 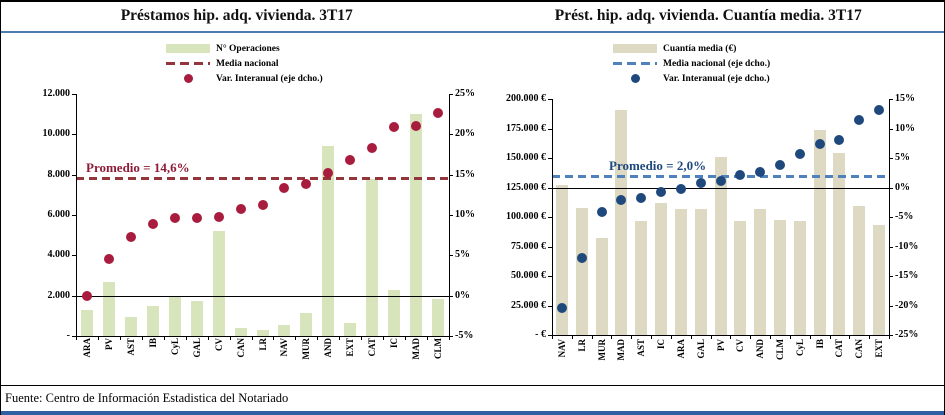 What do you see at coordinates (760, 171) in the screenshot?
I see `dot-AND` at bounding box center [760, 171].